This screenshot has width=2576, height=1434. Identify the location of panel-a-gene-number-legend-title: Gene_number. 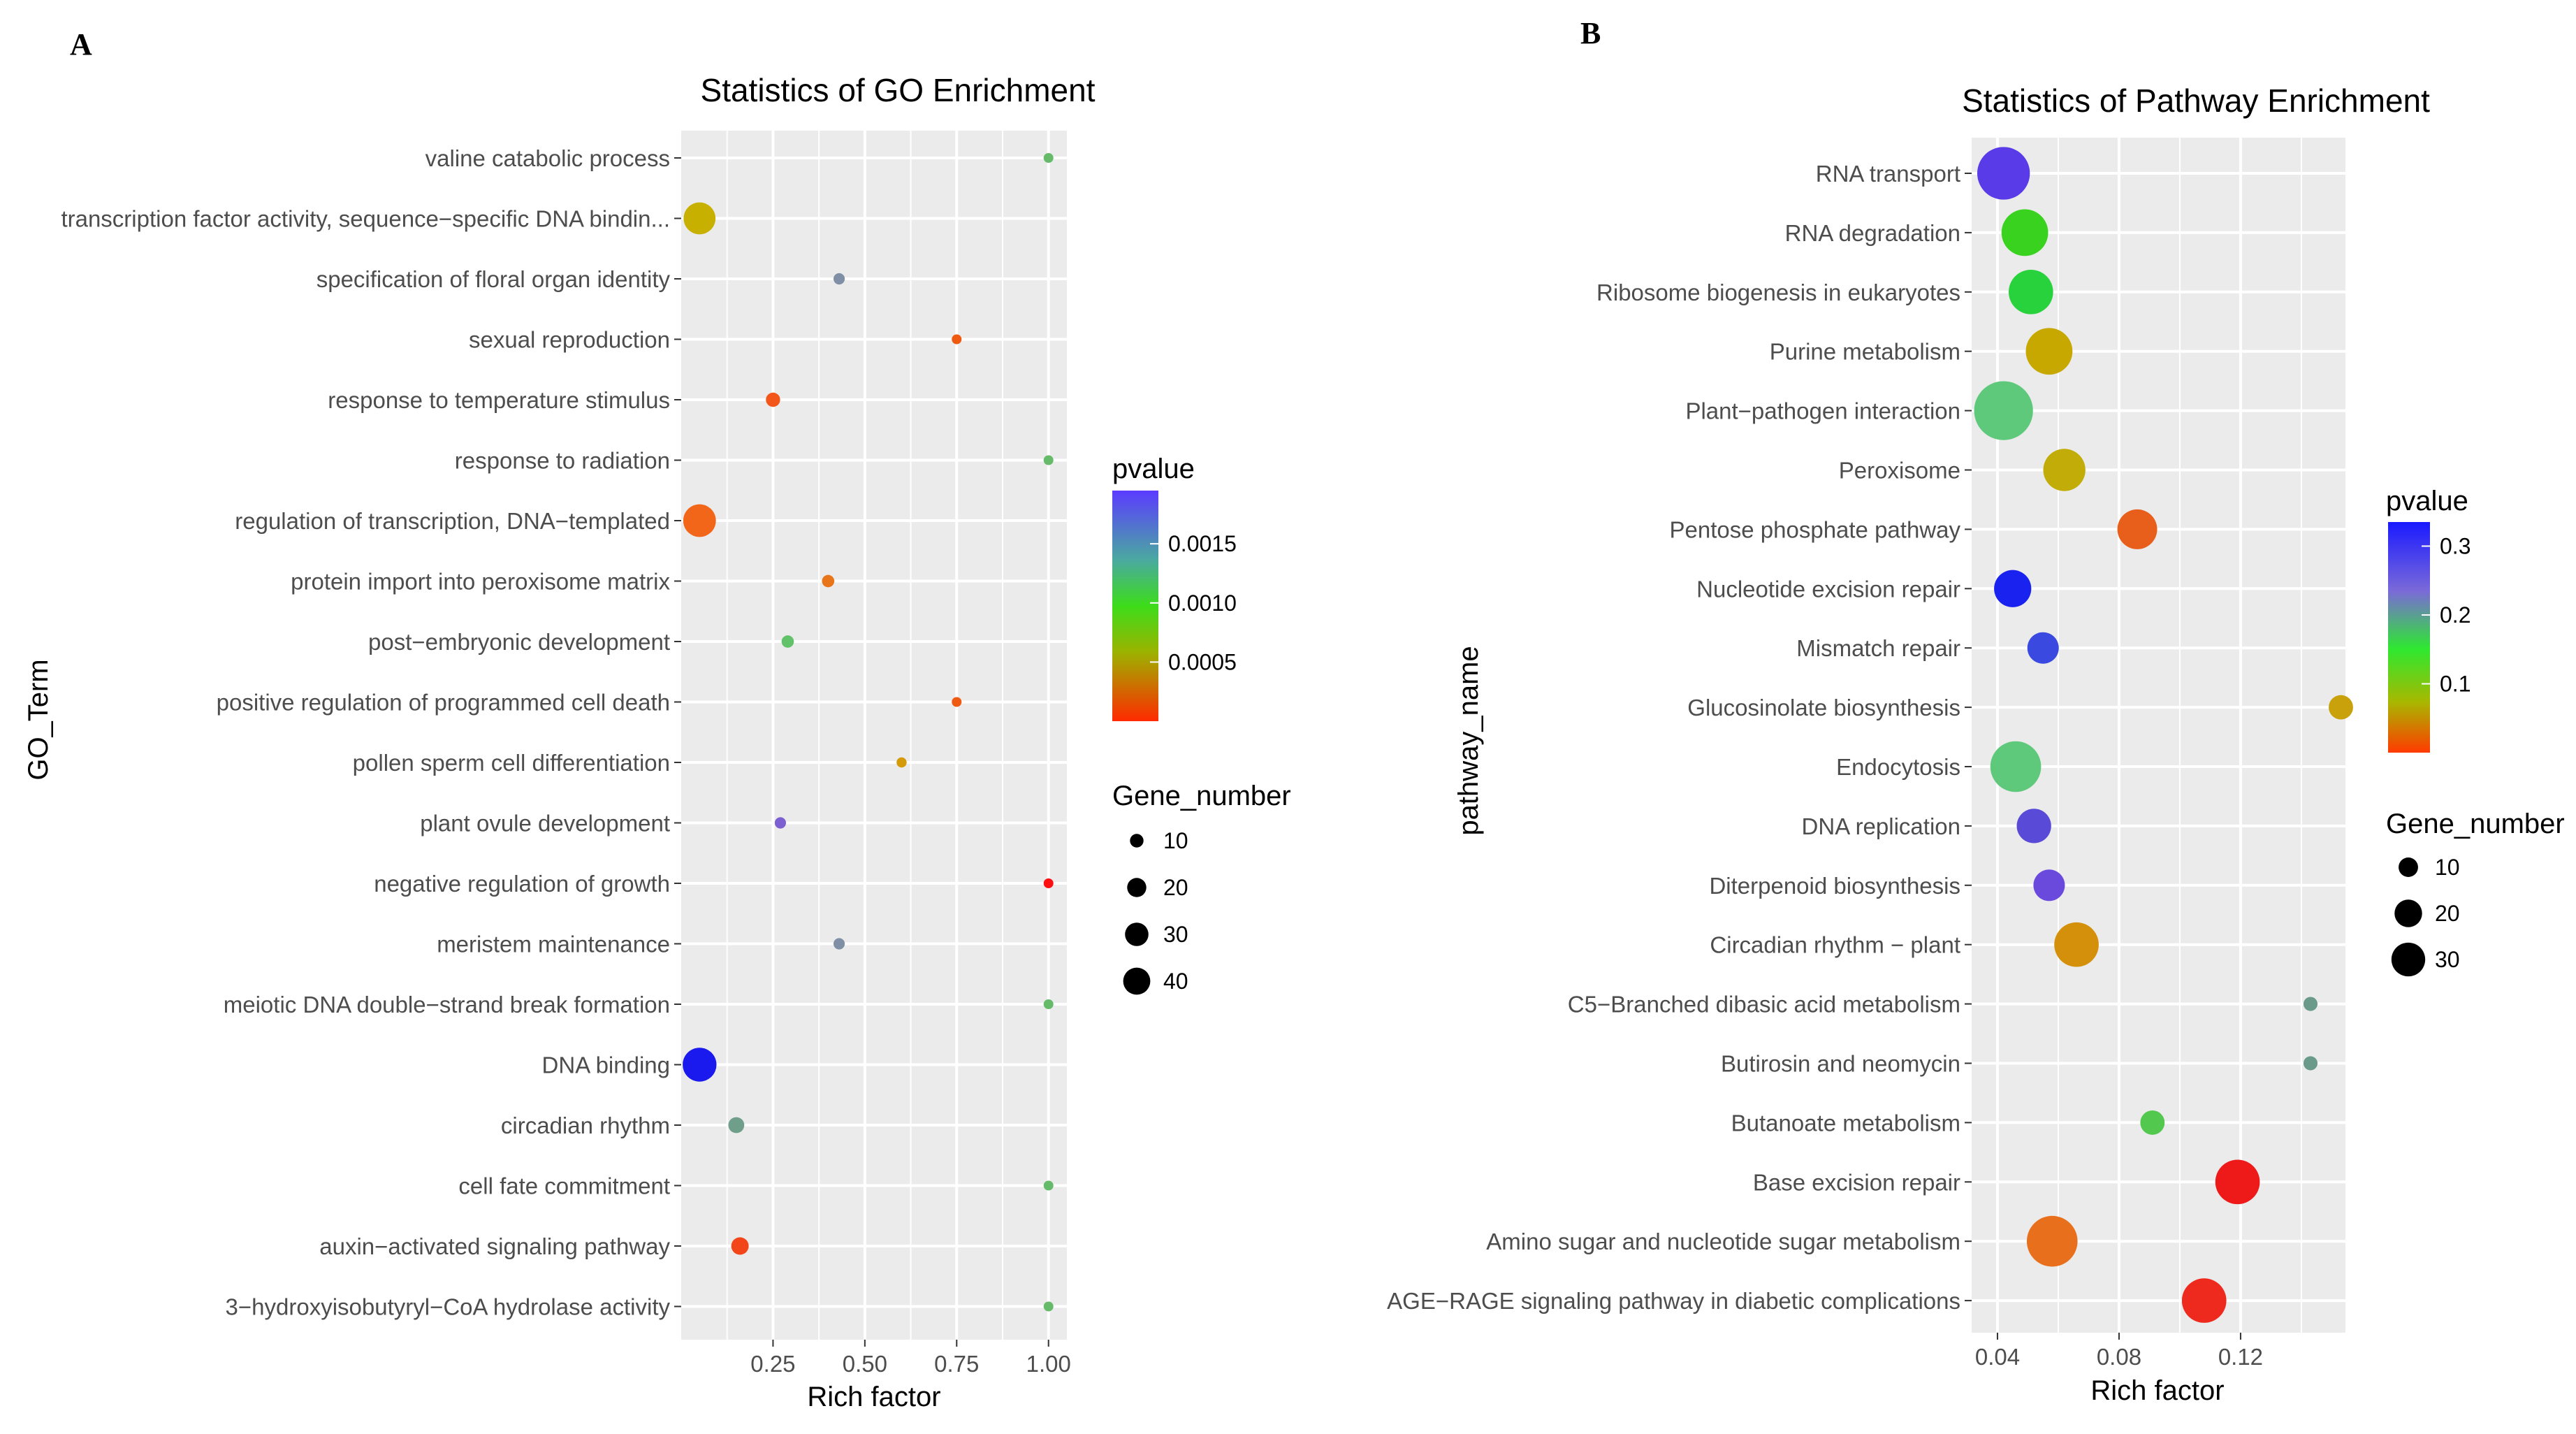
(1201, 796).